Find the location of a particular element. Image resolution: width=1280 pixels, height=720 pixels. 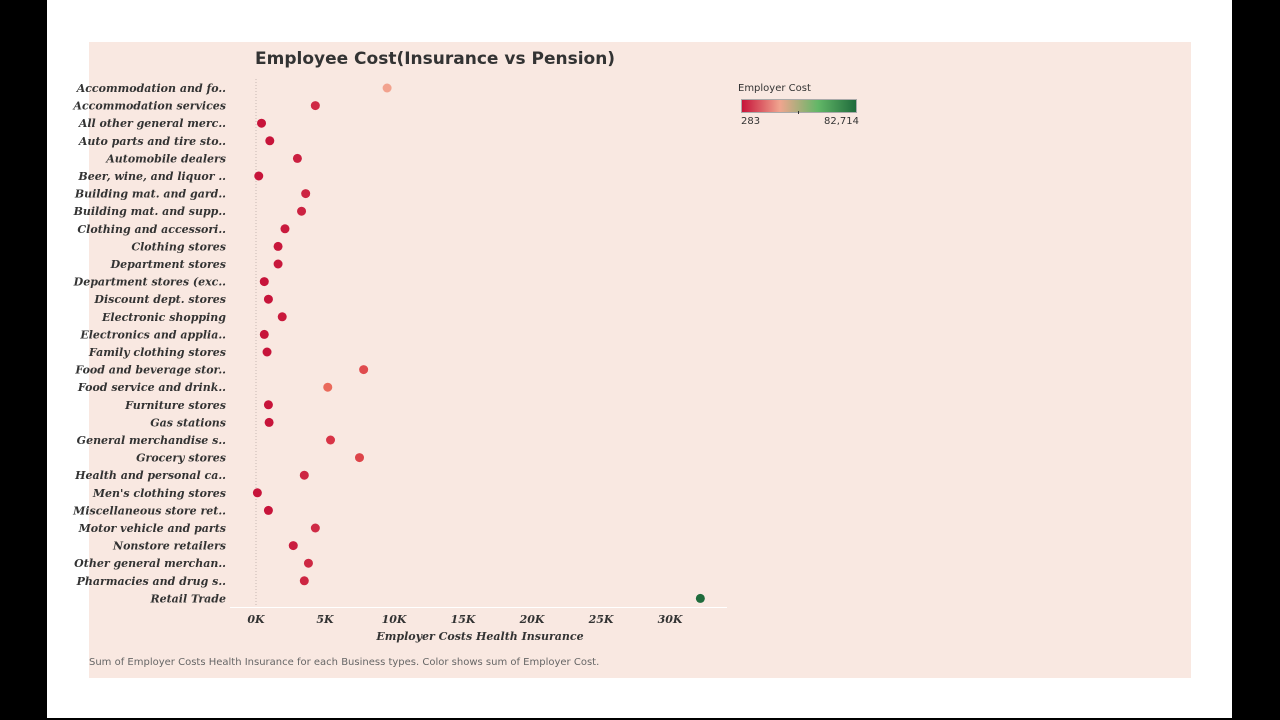

category-label: Gas stations is located at coordinates (188, 422).